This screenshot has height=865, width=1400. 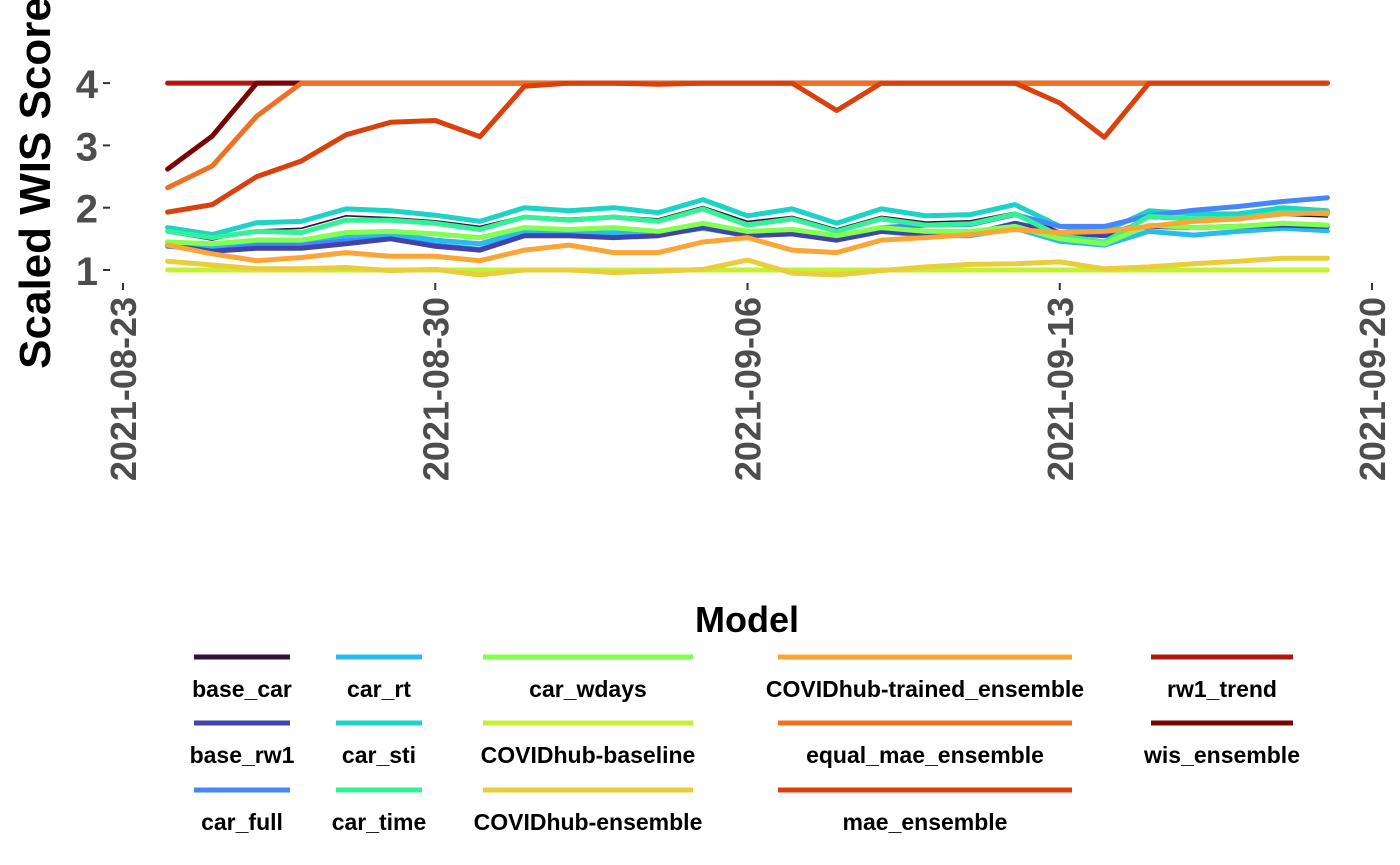 What do you see at coordinates (748, 389) in the screenshot?
I see `x-tick-label: 2021-09-06` at bounding box center [748, 389].